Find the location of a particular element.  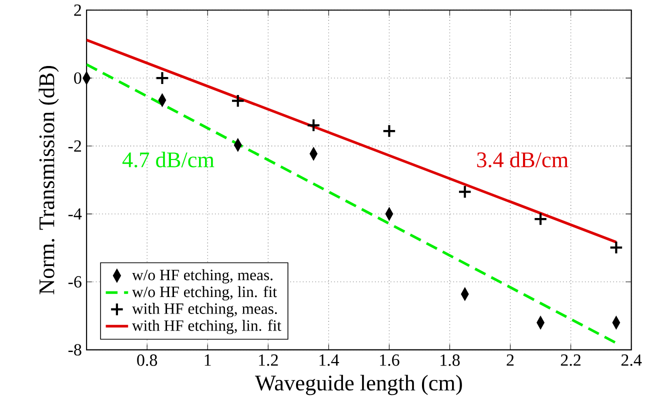

x-tick-label: 1.6 is located at coordinates (390, 360).